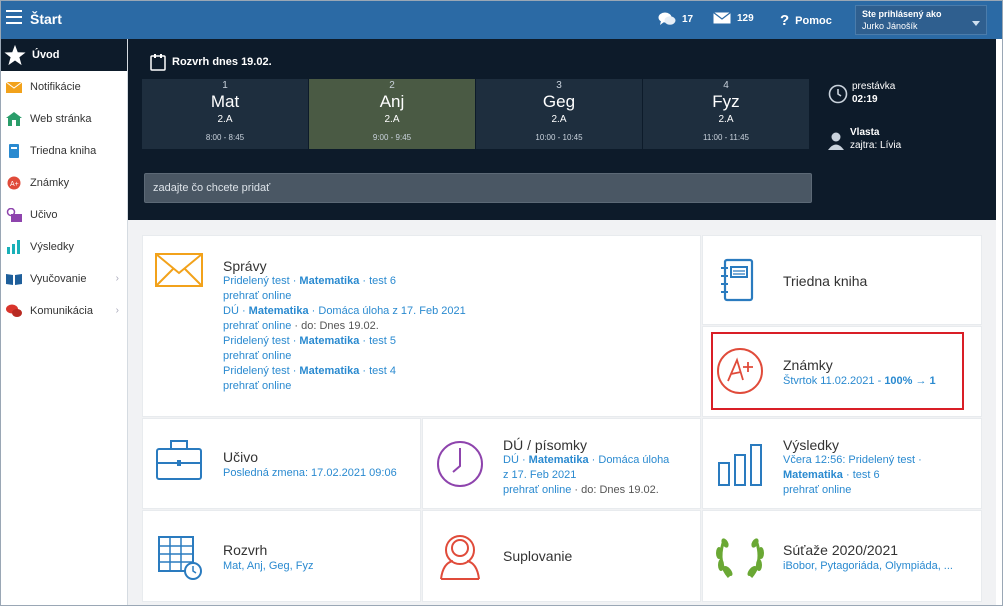 The width and height of the screenshot is (1003, 606). I want to click on sidebar-item-label: Učivo, so click(44, 215).